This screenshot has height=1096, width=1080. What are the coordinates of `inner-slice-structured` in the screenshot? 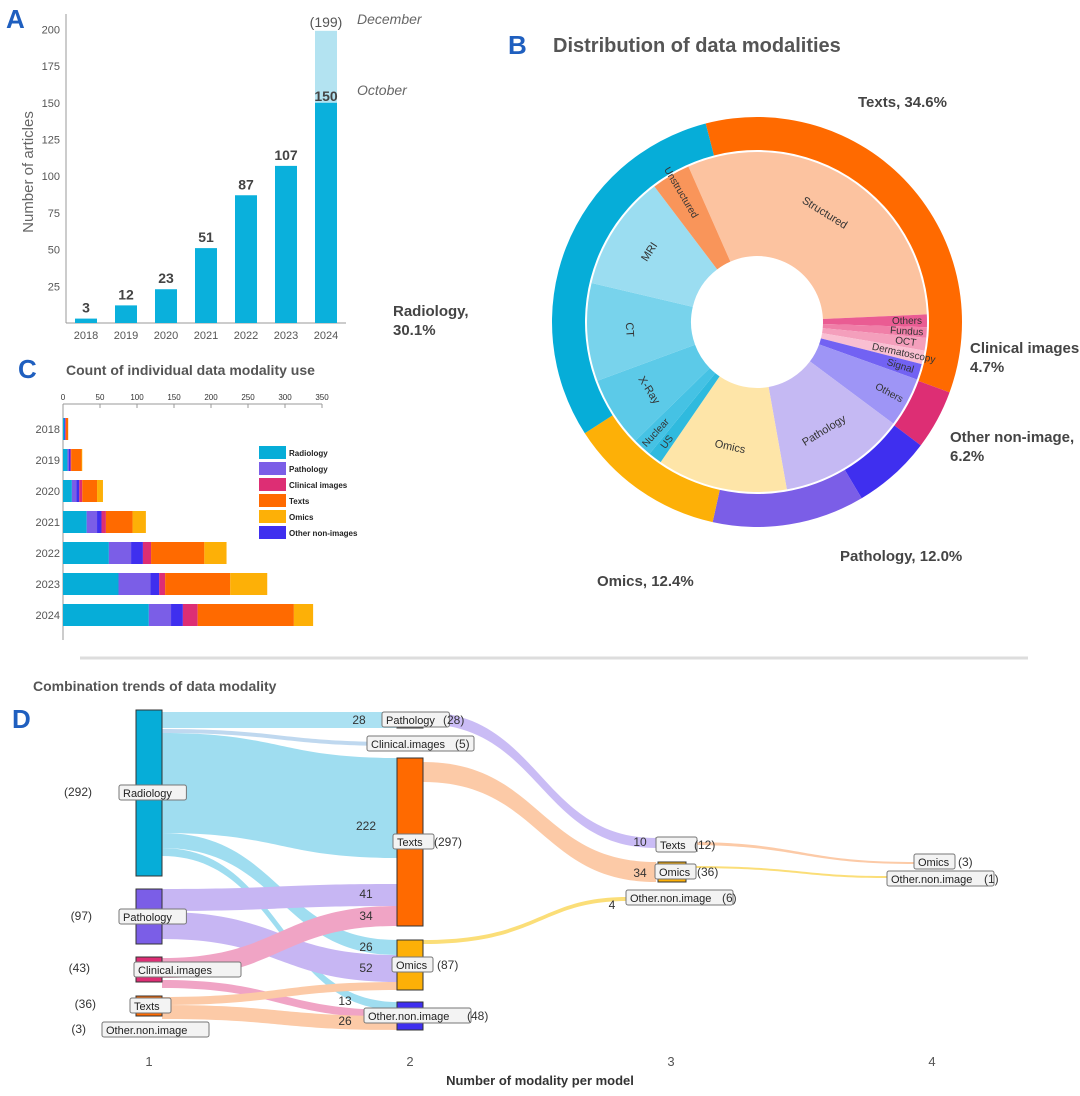 It's located at (807, 236).